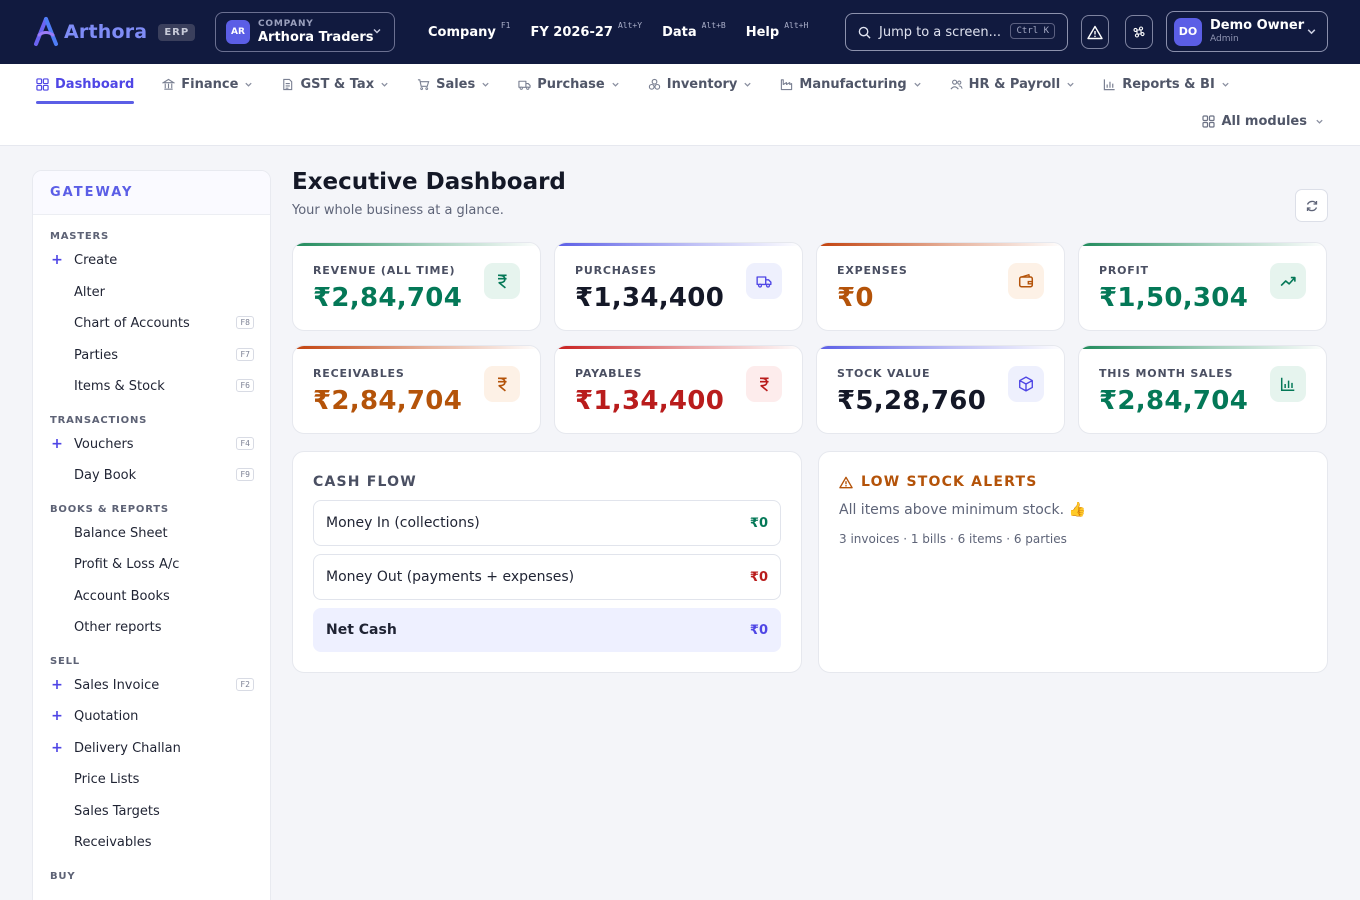  What do you see at coordinates (758, 577) in the screenshot?
I see `money-out-value: ₹0` at bounding box center [758, 577].